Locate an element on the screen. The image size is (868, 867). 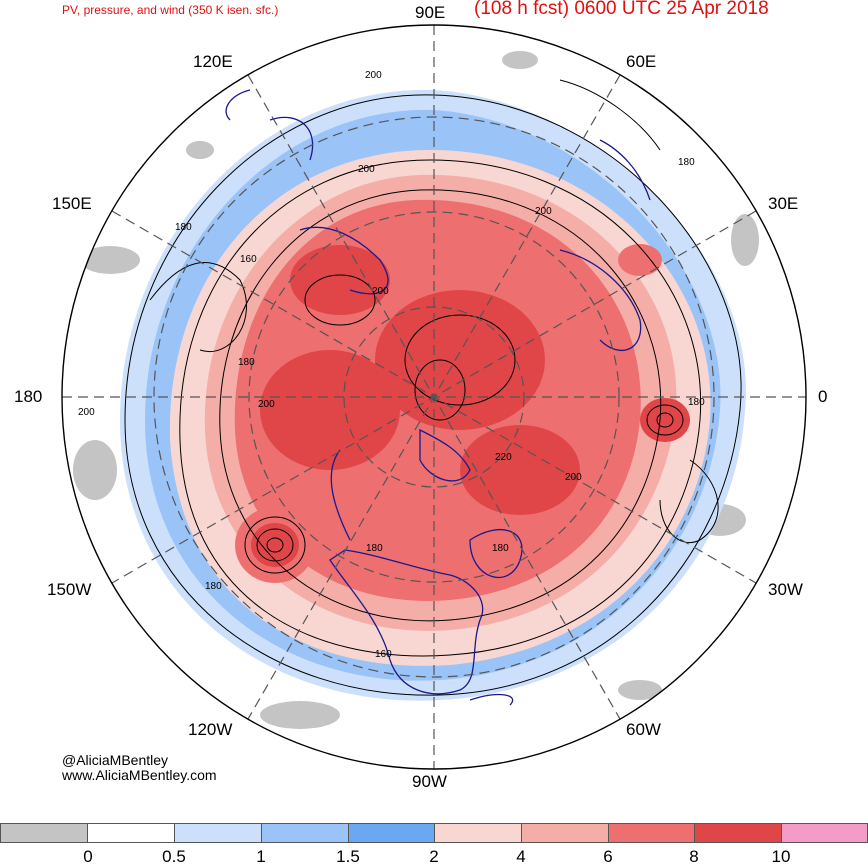
colorbar-tick: 1 is located at coordinates (261, 856).